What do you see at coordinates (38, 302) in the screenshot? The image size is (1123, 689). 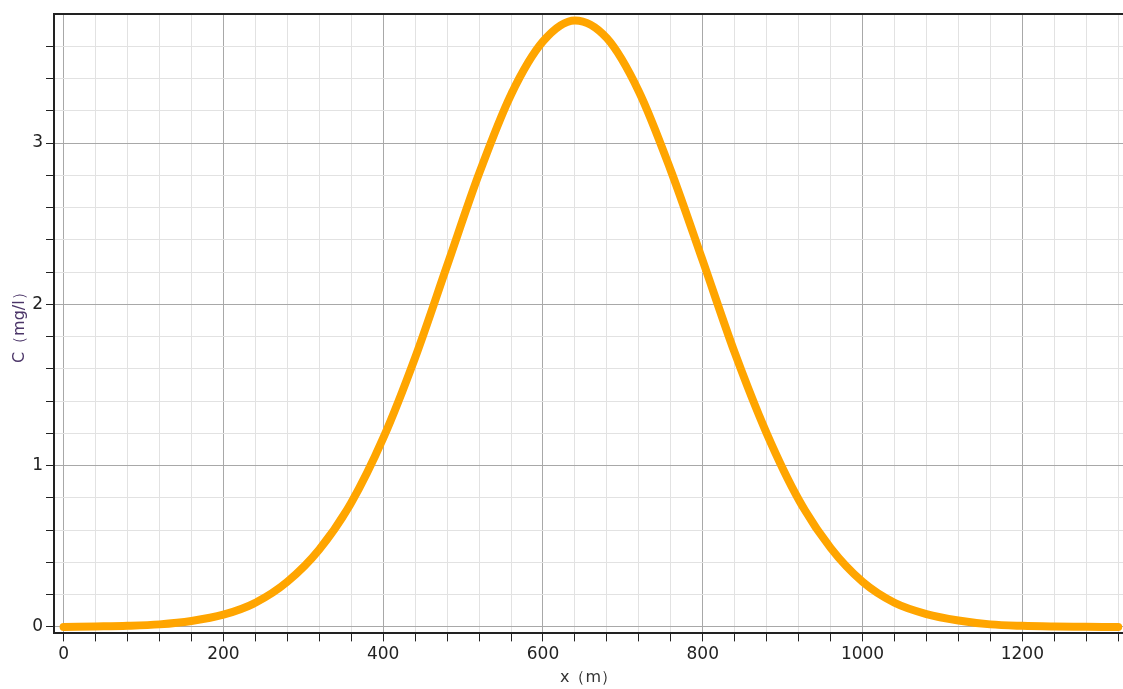 I see `y-tick-label: 2` at bounding box center [38, 302].